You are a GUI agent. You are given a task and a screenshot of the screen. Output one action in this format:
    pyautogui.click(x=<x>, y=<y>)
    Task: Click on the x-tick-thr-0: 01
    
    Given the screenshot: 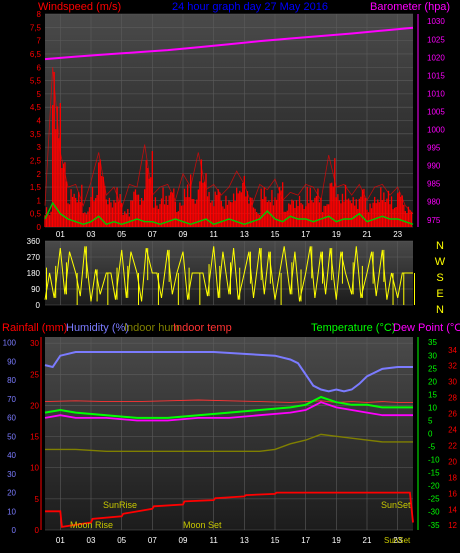 What is the action you would take?
    pyautogui.click(x=60, y=540)
    